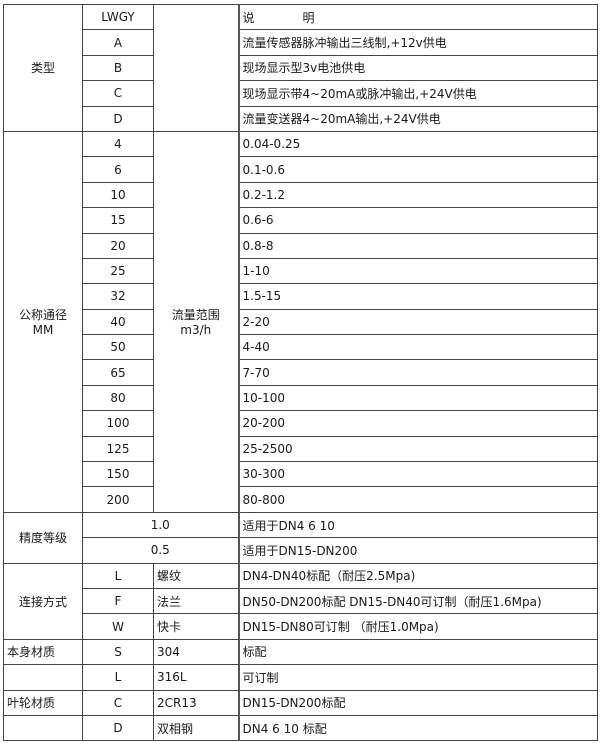 The height and width of the screenshot is (743, 600). Describe the element at coordinates (417, 144) in the screenshot. I see `flow-range-value: 0.04-0.25` at that location.